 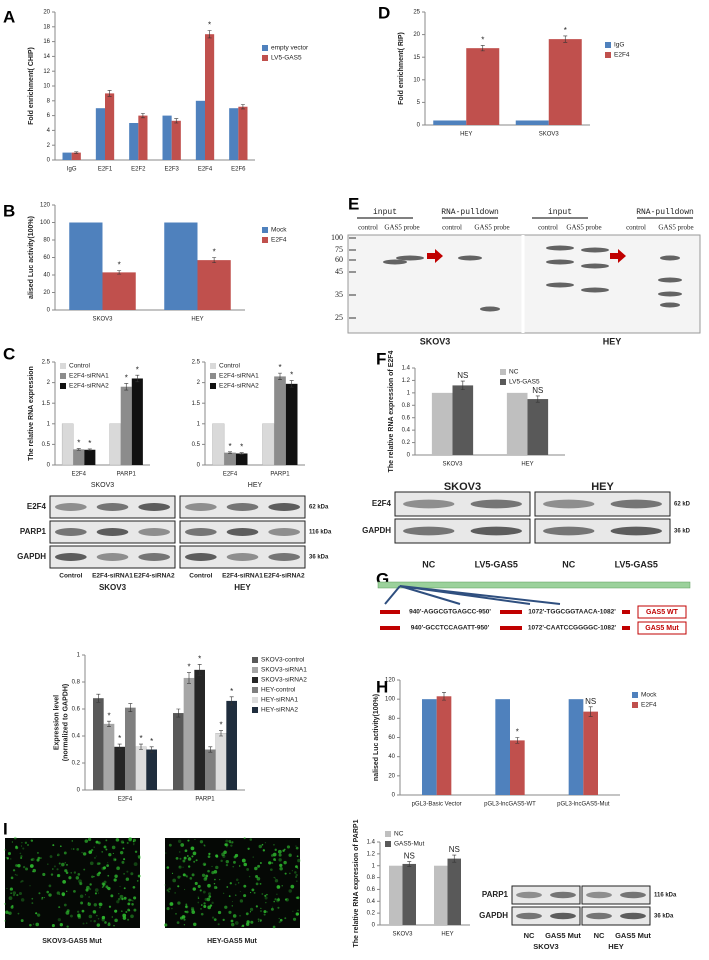 What do you see at coordinates (619, 45) in the screenshot?
I see `legend-label: IgG` at bounding box center [619, 45].